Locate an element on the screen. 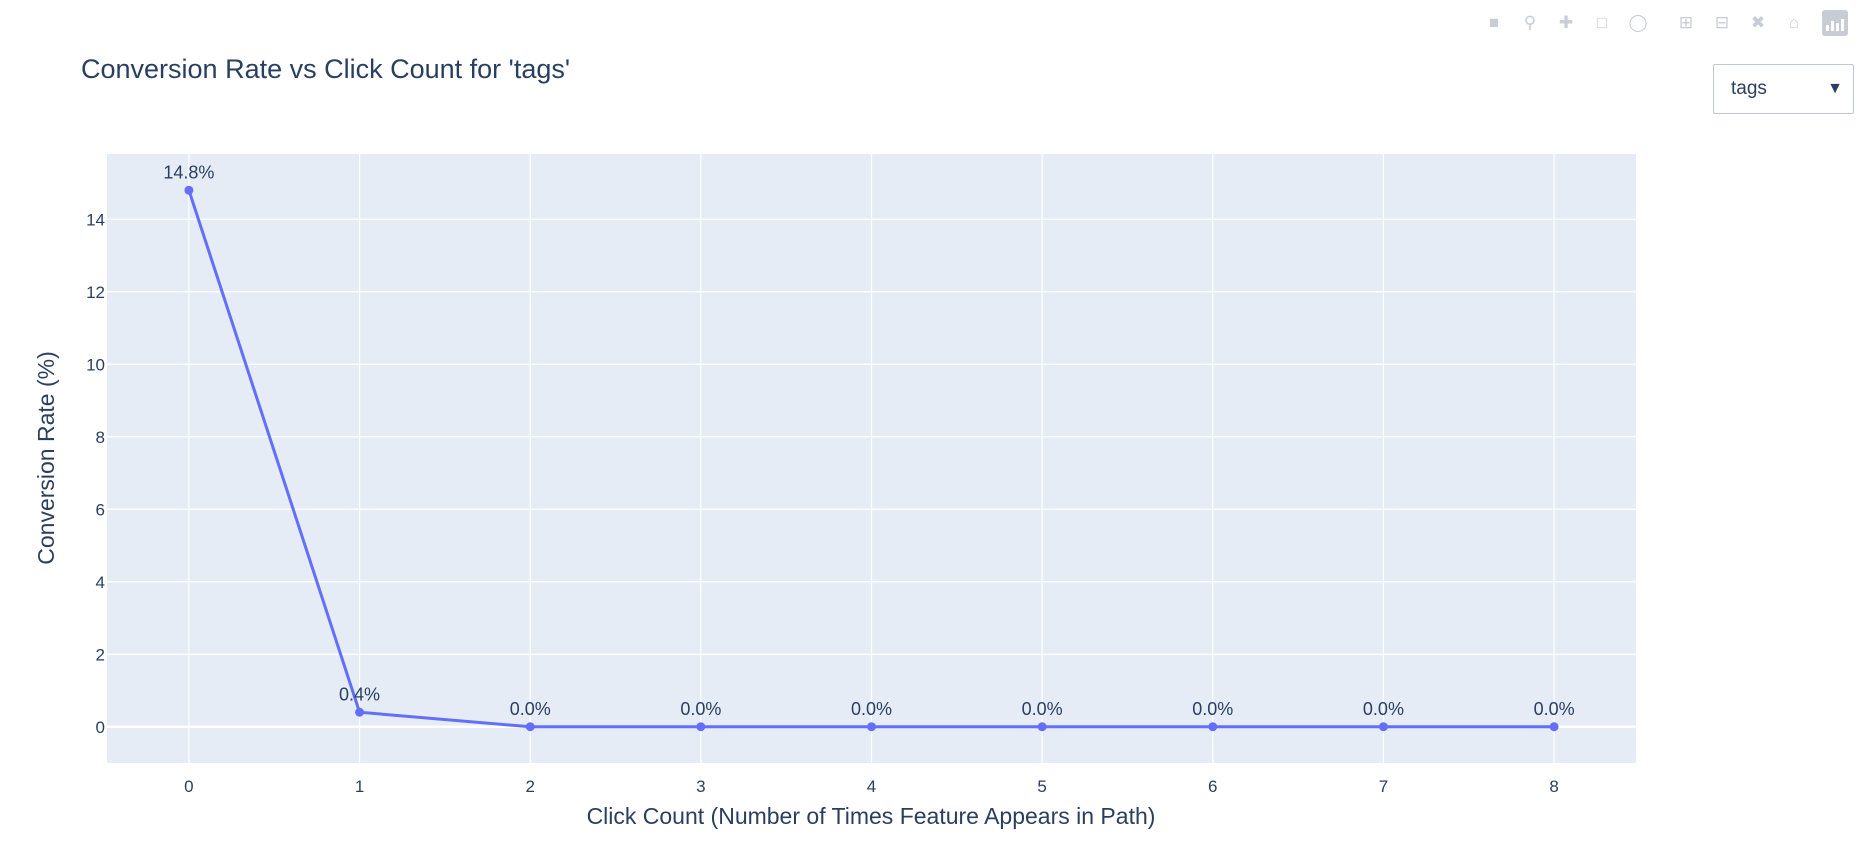 This screenshot has height=864, width=1872. lasso-select-icon: ◯ is located at coordinates (1638, 22).